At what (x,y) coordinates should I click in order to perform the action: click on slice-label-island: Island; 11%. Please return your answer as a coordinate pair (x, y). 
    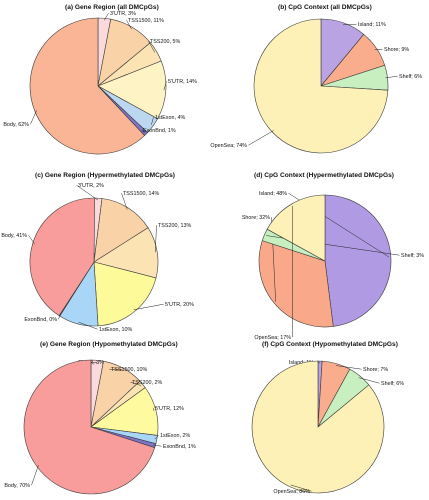
    Looking at the image, I should click on (372, 25).